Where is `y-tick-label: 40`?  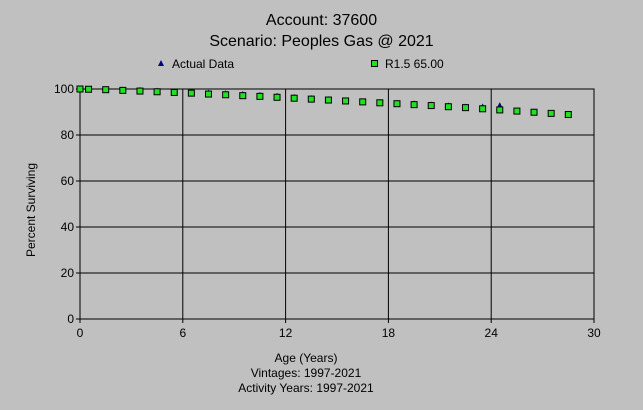 y-tick-label: 40 is located at coordinates (68, 227).